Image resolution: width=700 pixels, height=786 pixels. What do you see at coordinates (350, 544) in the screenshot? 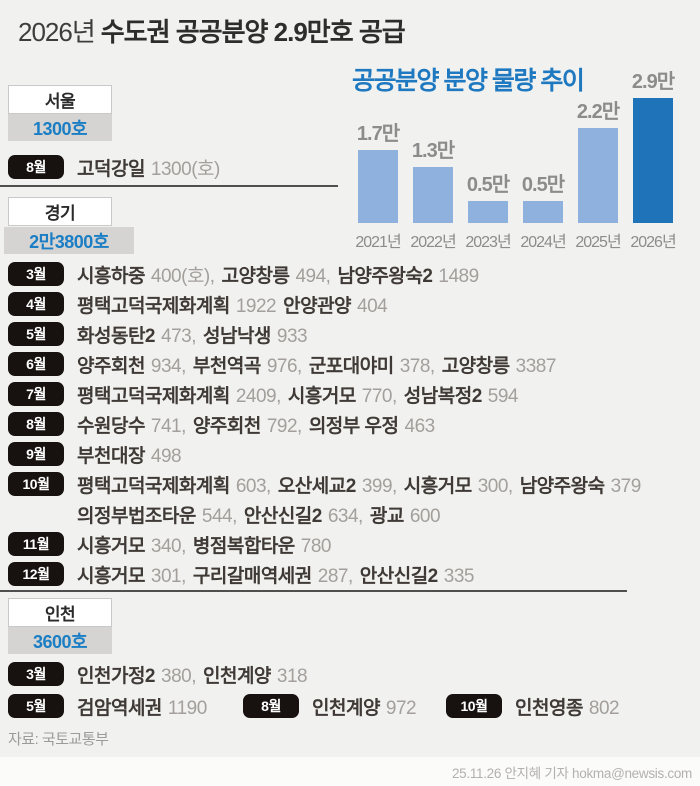
I see `month-row: 11월 시흥거모 340, 병점복합타운 780` at bounding box center [350, 544].